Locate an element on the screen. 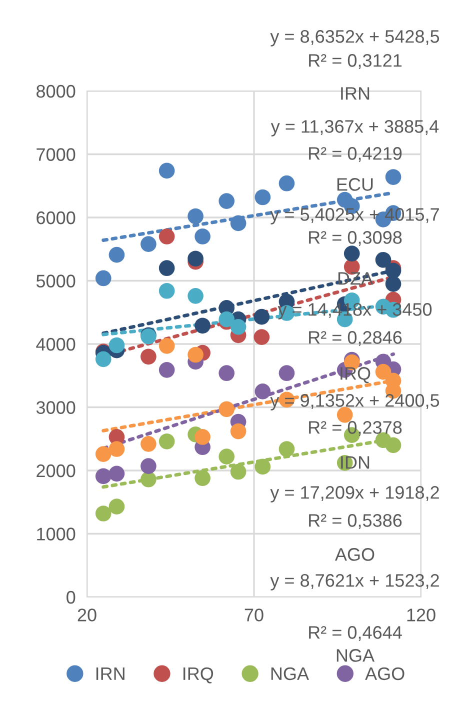  annotation: IRN is located at coordinates (355, 93).